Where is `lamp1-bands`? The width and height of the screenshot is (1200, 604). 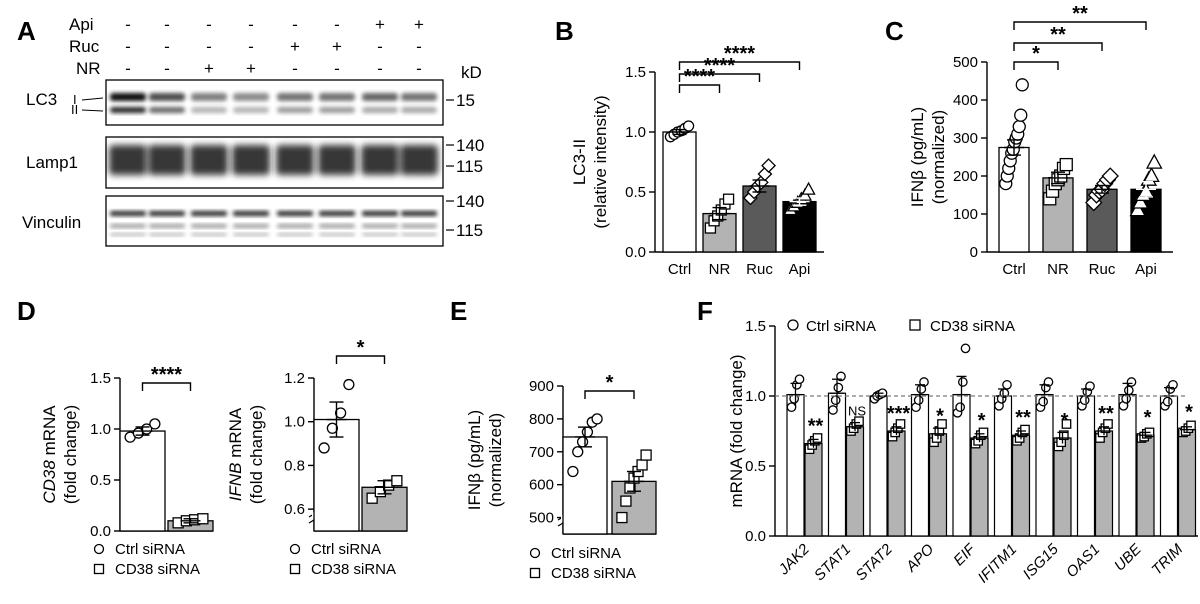 lamp1-bands is located at coordinates (273, 160).